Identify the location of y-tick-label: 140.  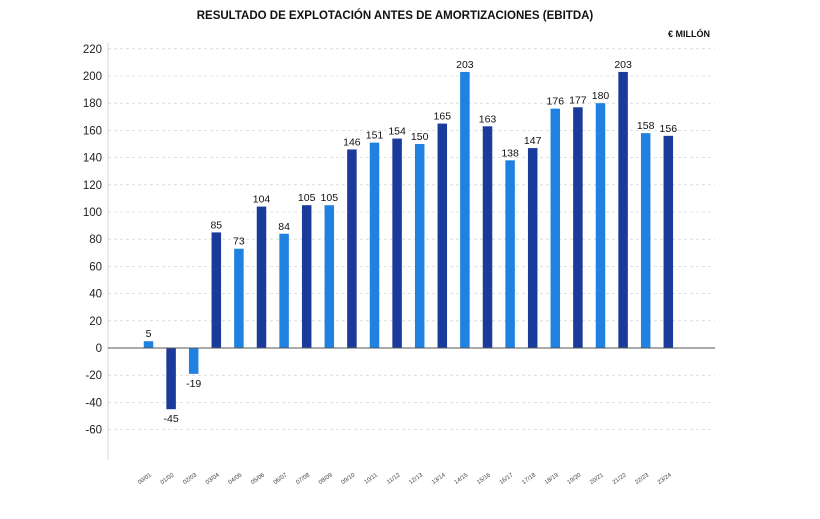
(92, 159).